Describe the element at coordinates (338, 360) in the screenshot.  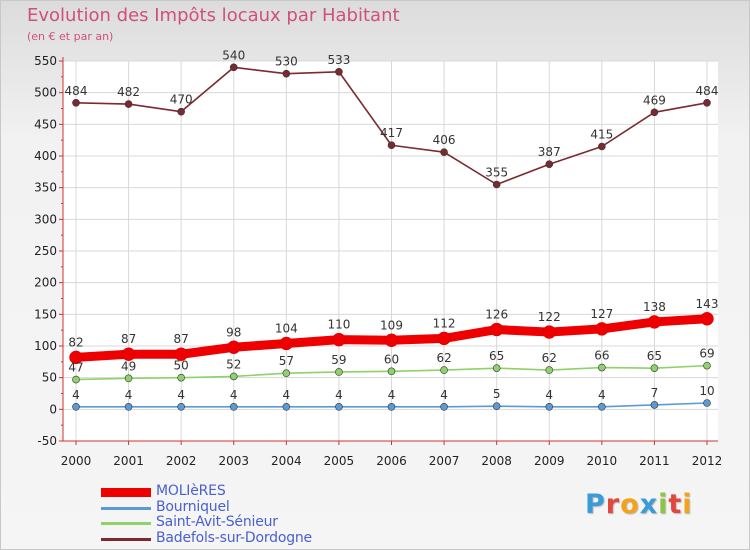
I see `data-label-saint-avit-s-nieur: 59` at that location.